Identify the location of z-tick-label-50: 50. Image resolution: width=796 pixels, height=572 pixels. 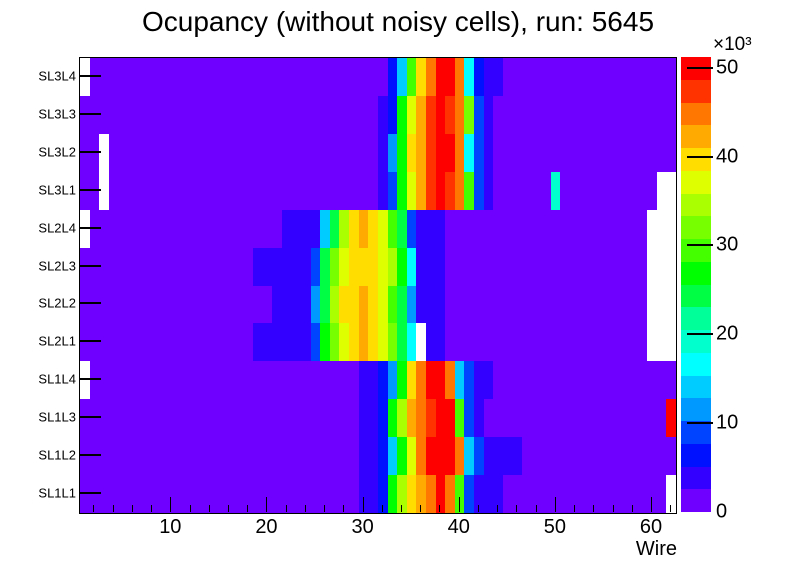
(727, 67).